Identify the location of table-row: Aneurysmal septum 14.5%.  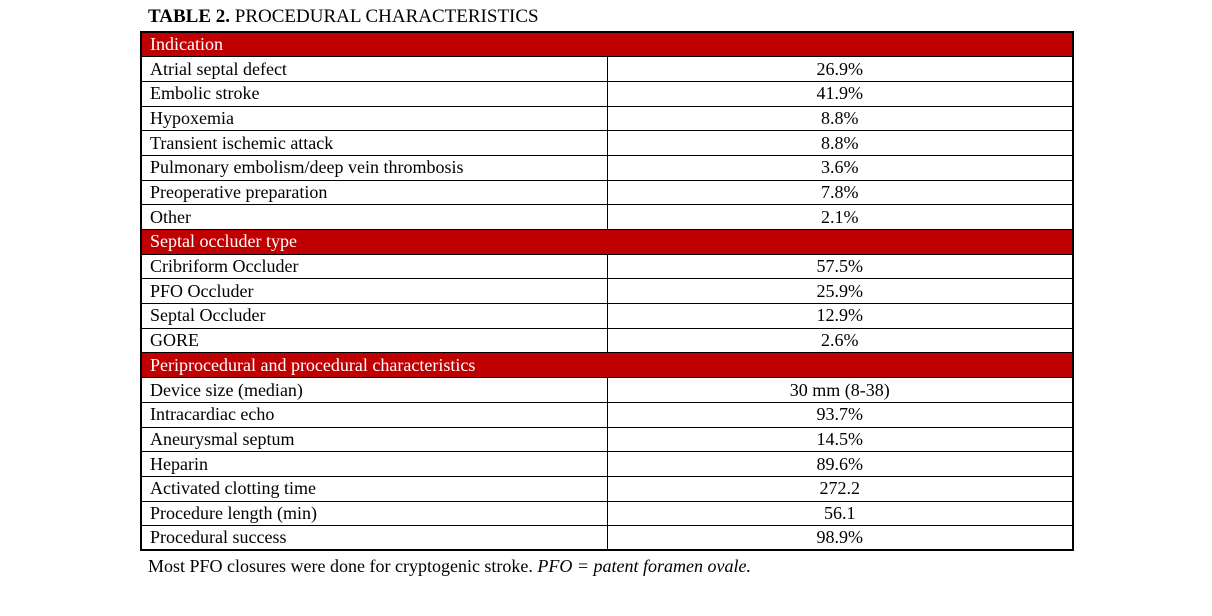
(607, 439).